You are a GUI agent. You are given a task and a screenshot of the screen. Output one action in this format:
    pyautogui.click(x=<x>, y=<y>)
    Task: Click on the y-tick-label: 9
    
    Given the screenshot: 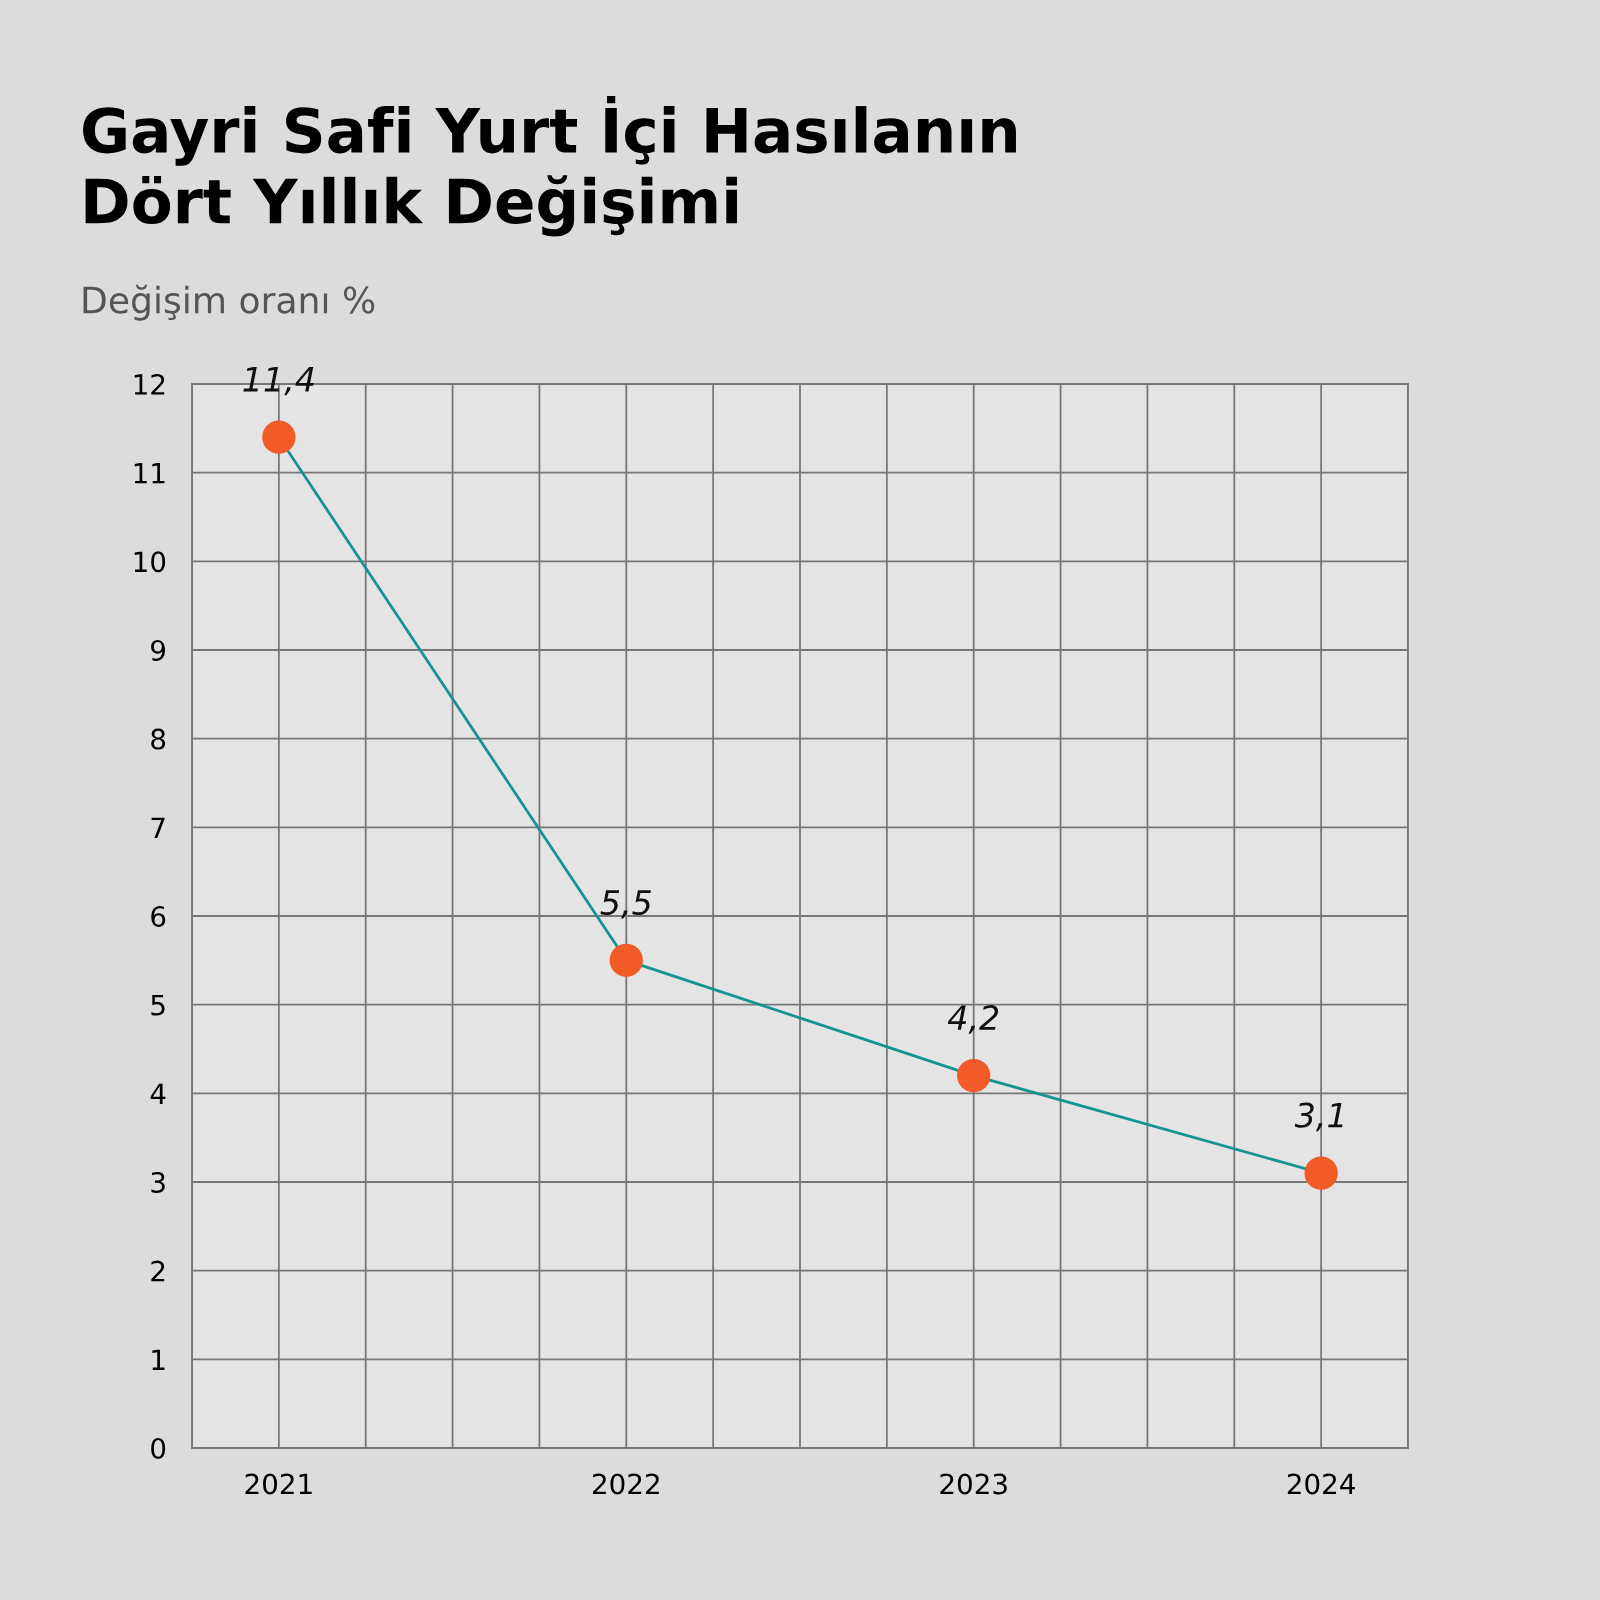 What is the action you would take?
    pyautogui.click(x=158, y=650)
    